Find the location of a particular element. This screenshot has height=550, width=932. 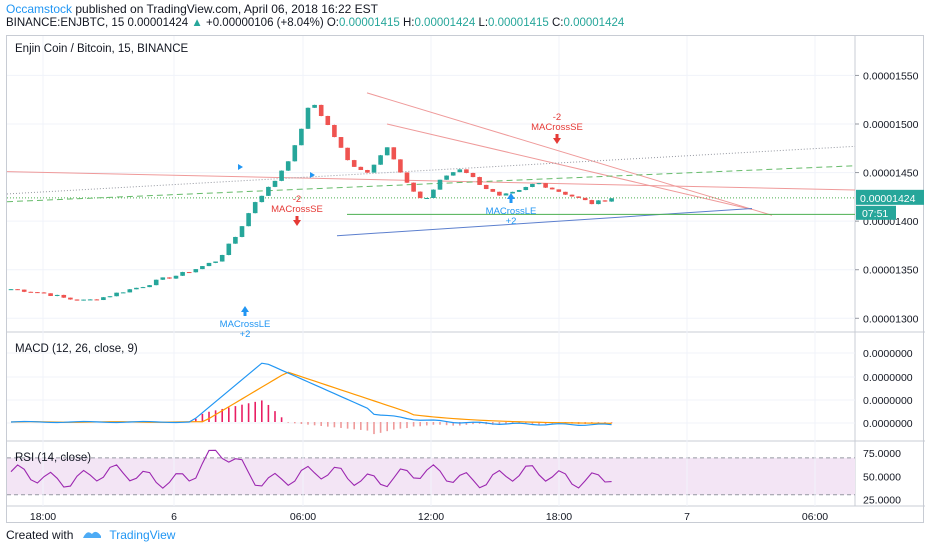

price-tick-label: 0.00001500 is located at coordinates (891, 125).